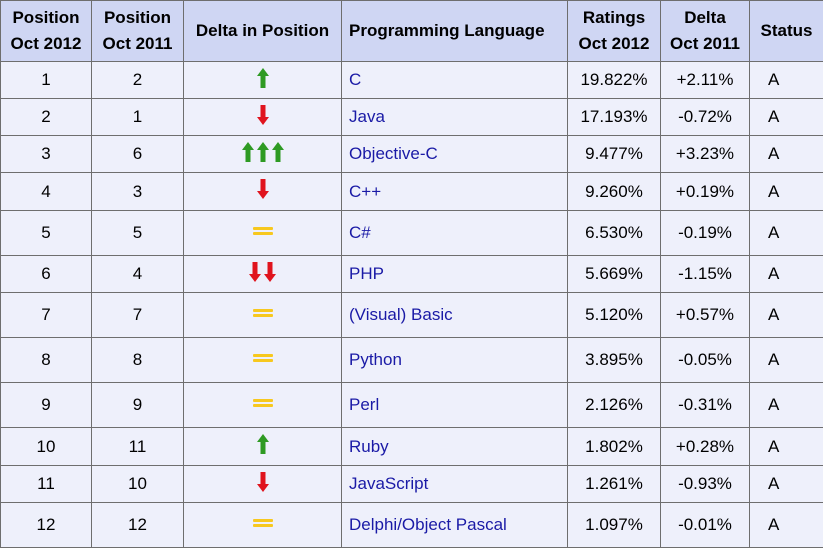 Image resolution: width=823 pixels, height=548 pixels. I want to click on language-link: Objective-C, so click(393, 153).